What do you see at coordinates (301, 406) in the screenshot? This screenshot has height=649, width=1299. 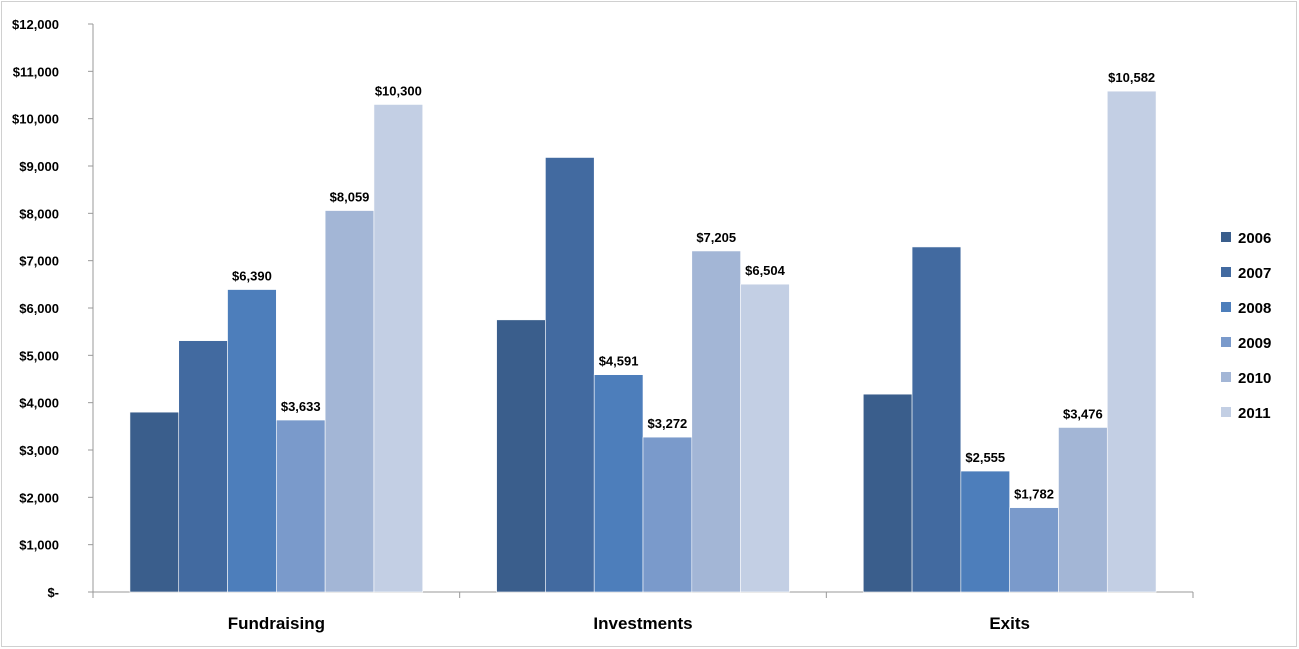 I see `data-label: $3,633` at bounding box center [301, 406].